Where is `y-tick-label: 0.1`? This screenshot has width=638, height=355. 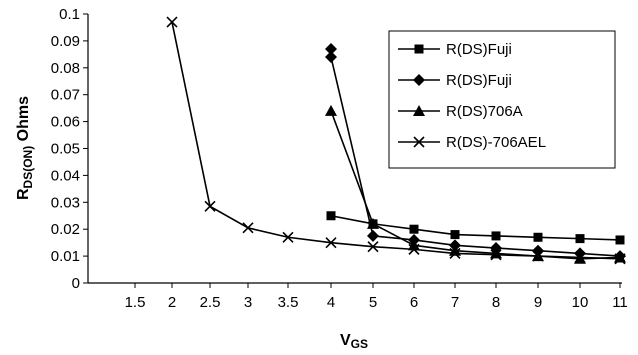 y-tick-label: 0.1 is located at coordinates (69, 14).